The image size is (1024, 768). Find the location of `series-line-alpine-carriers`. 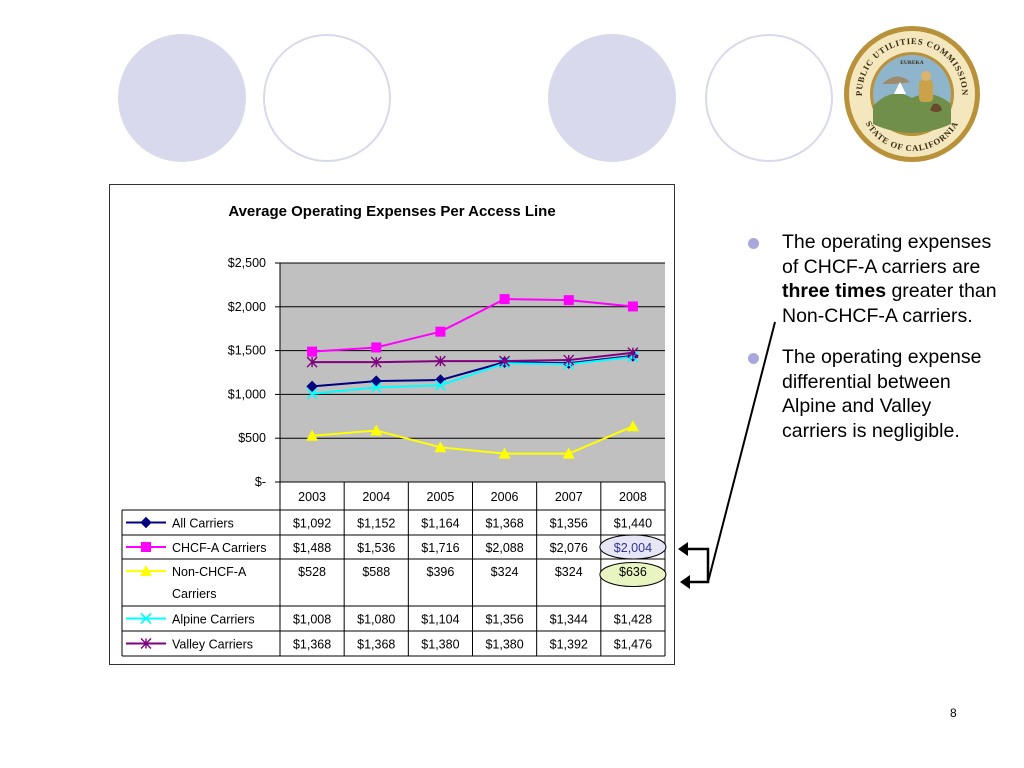

series-line-alpine-carriers is located at coordinates (472, 375).